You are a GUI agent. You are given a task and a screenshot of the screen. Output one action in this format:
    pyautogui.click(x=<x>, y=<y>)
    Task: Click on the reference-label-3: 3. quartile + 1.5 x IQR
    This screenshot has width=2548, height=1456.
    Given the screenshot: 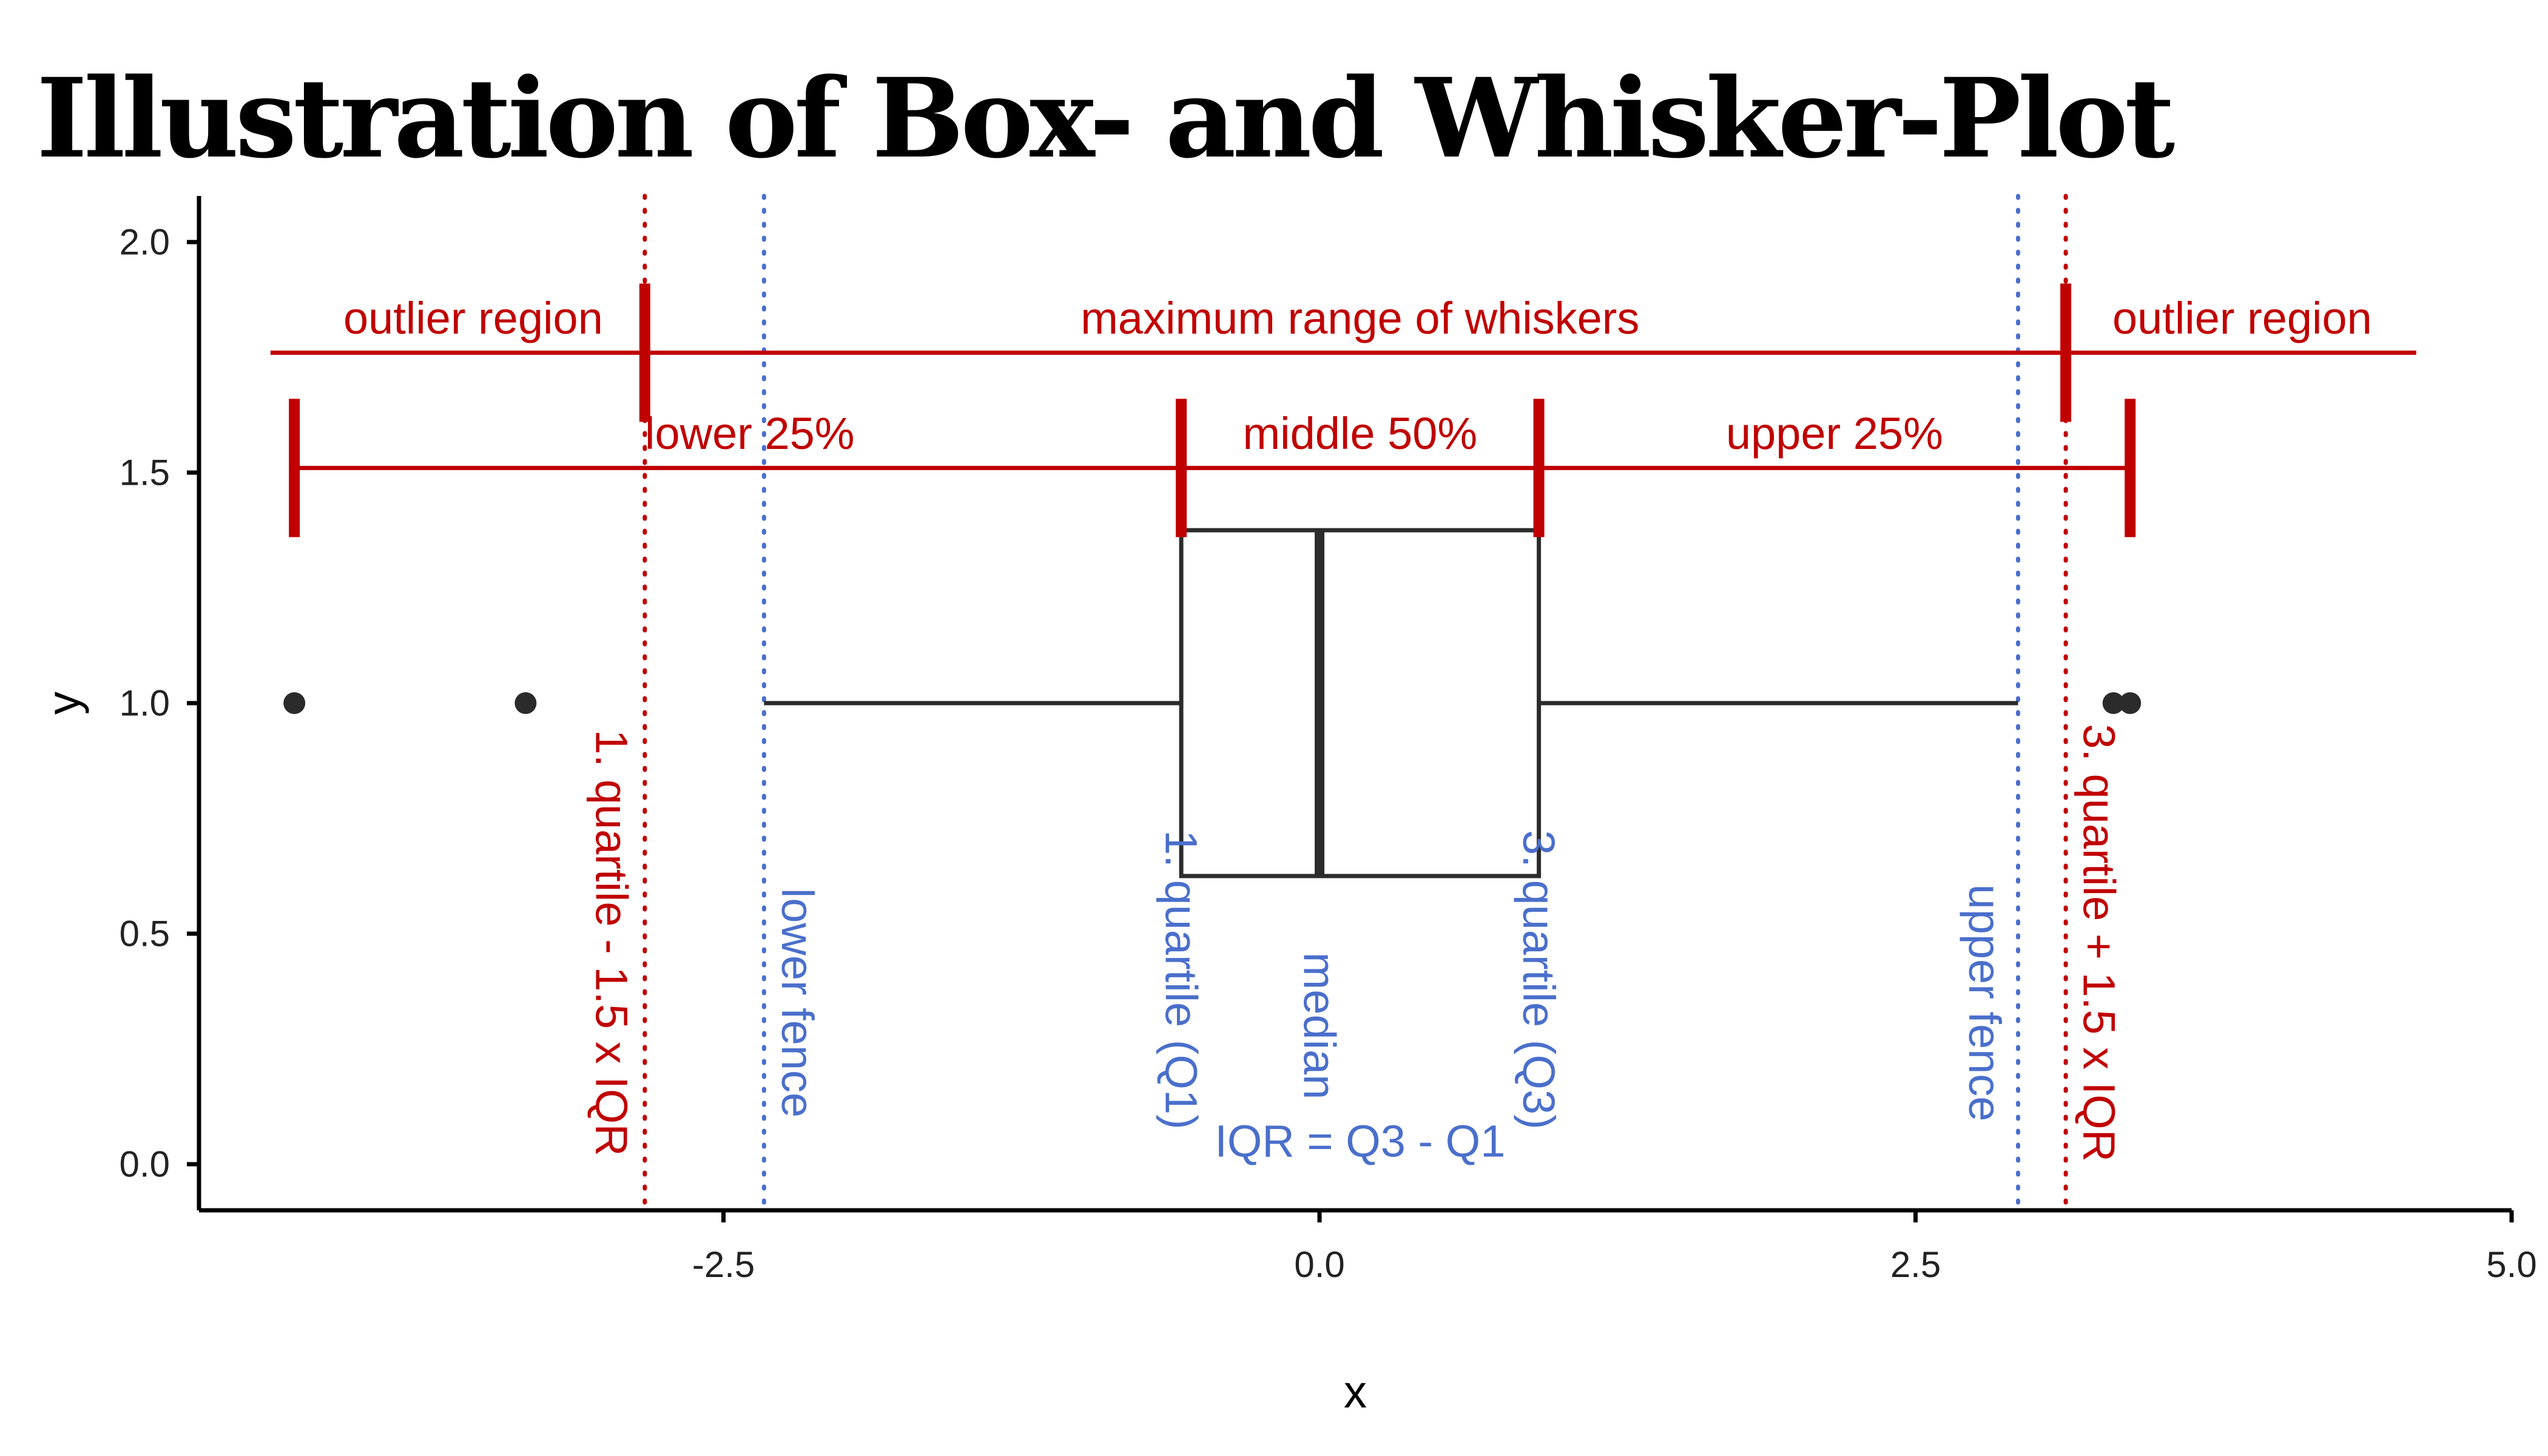 What is the action you would take?
    pyautogui.click(x=2099, y=943)
    